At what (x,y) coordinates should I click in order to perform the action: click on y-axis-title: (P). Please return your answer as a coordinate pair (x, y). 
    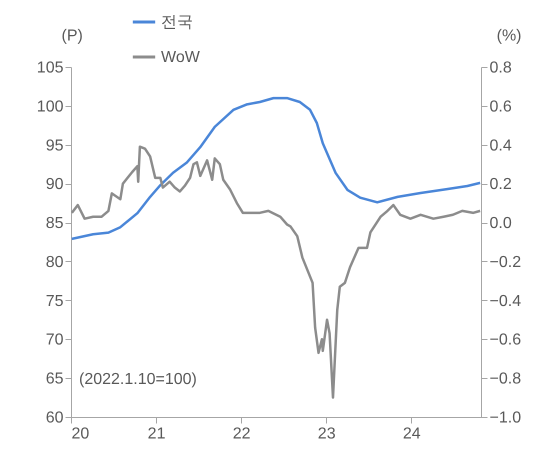
    Looking at the image, I should click on (72, 36).